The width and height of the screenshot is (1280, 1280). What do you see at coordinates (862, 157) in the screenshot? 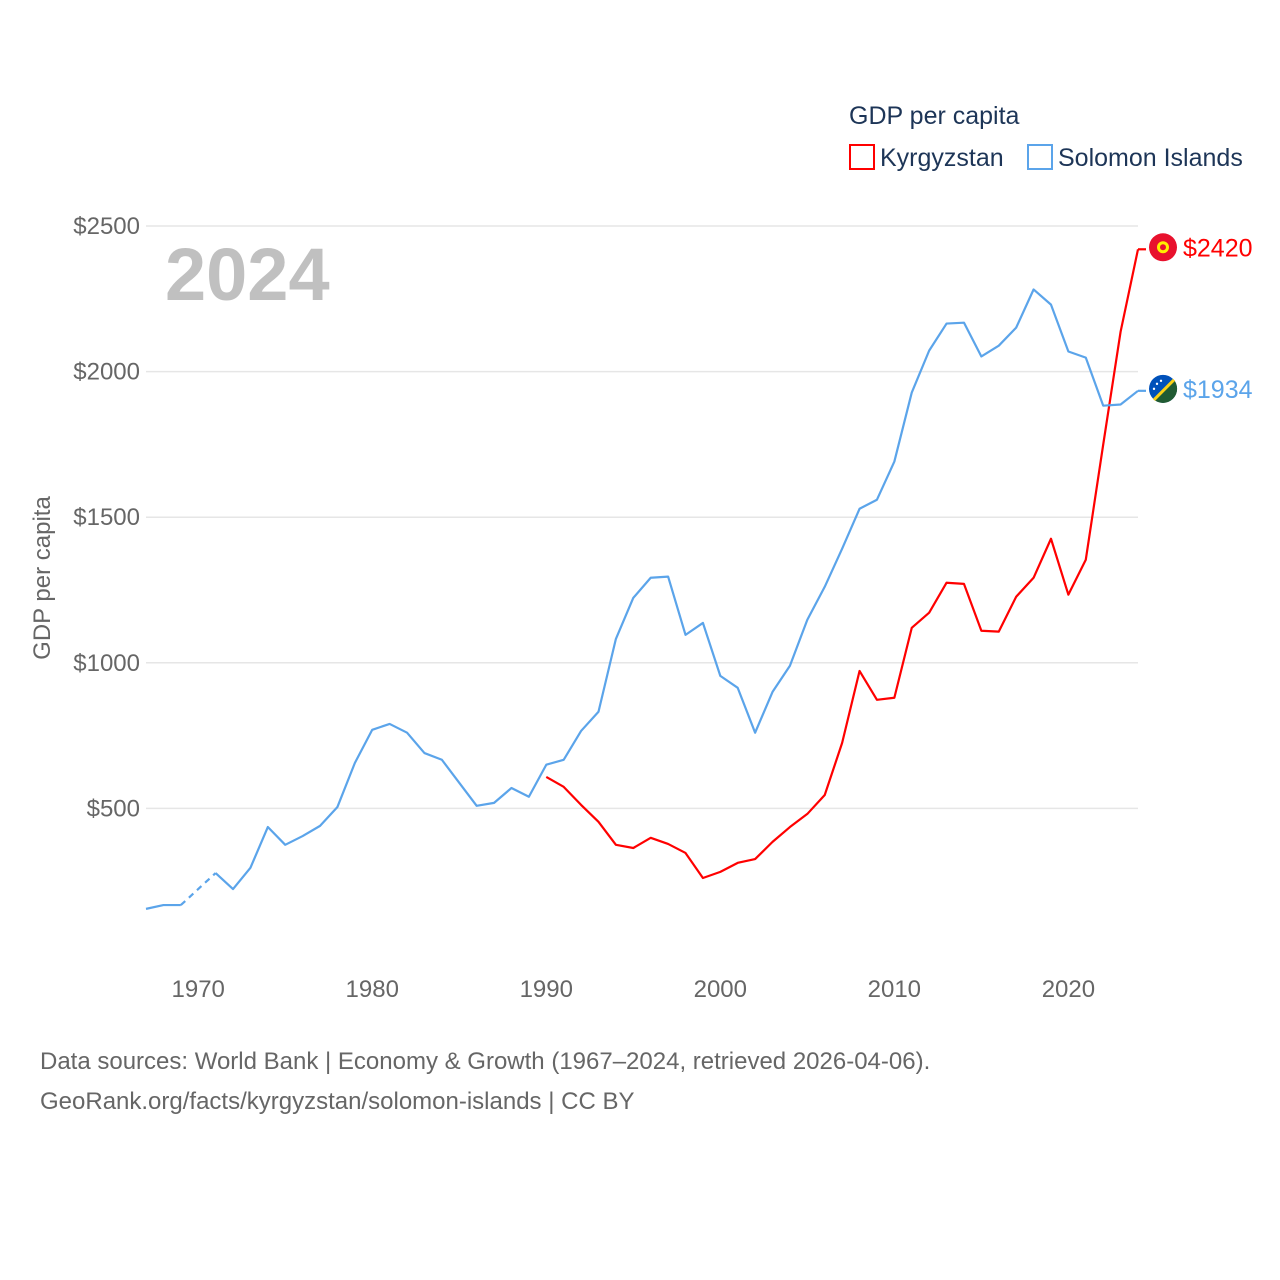
I see `legend-swatch-kyrgyzstan` at bounding box center [862, 157].